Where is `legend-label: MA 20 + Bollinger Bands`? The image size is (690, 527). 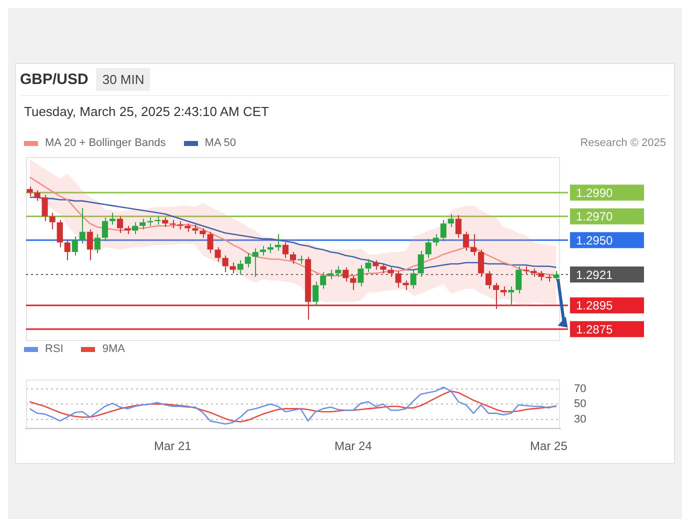
legend-label: MA 20 + Bollinger Bands is located at coordinates (105, 143).